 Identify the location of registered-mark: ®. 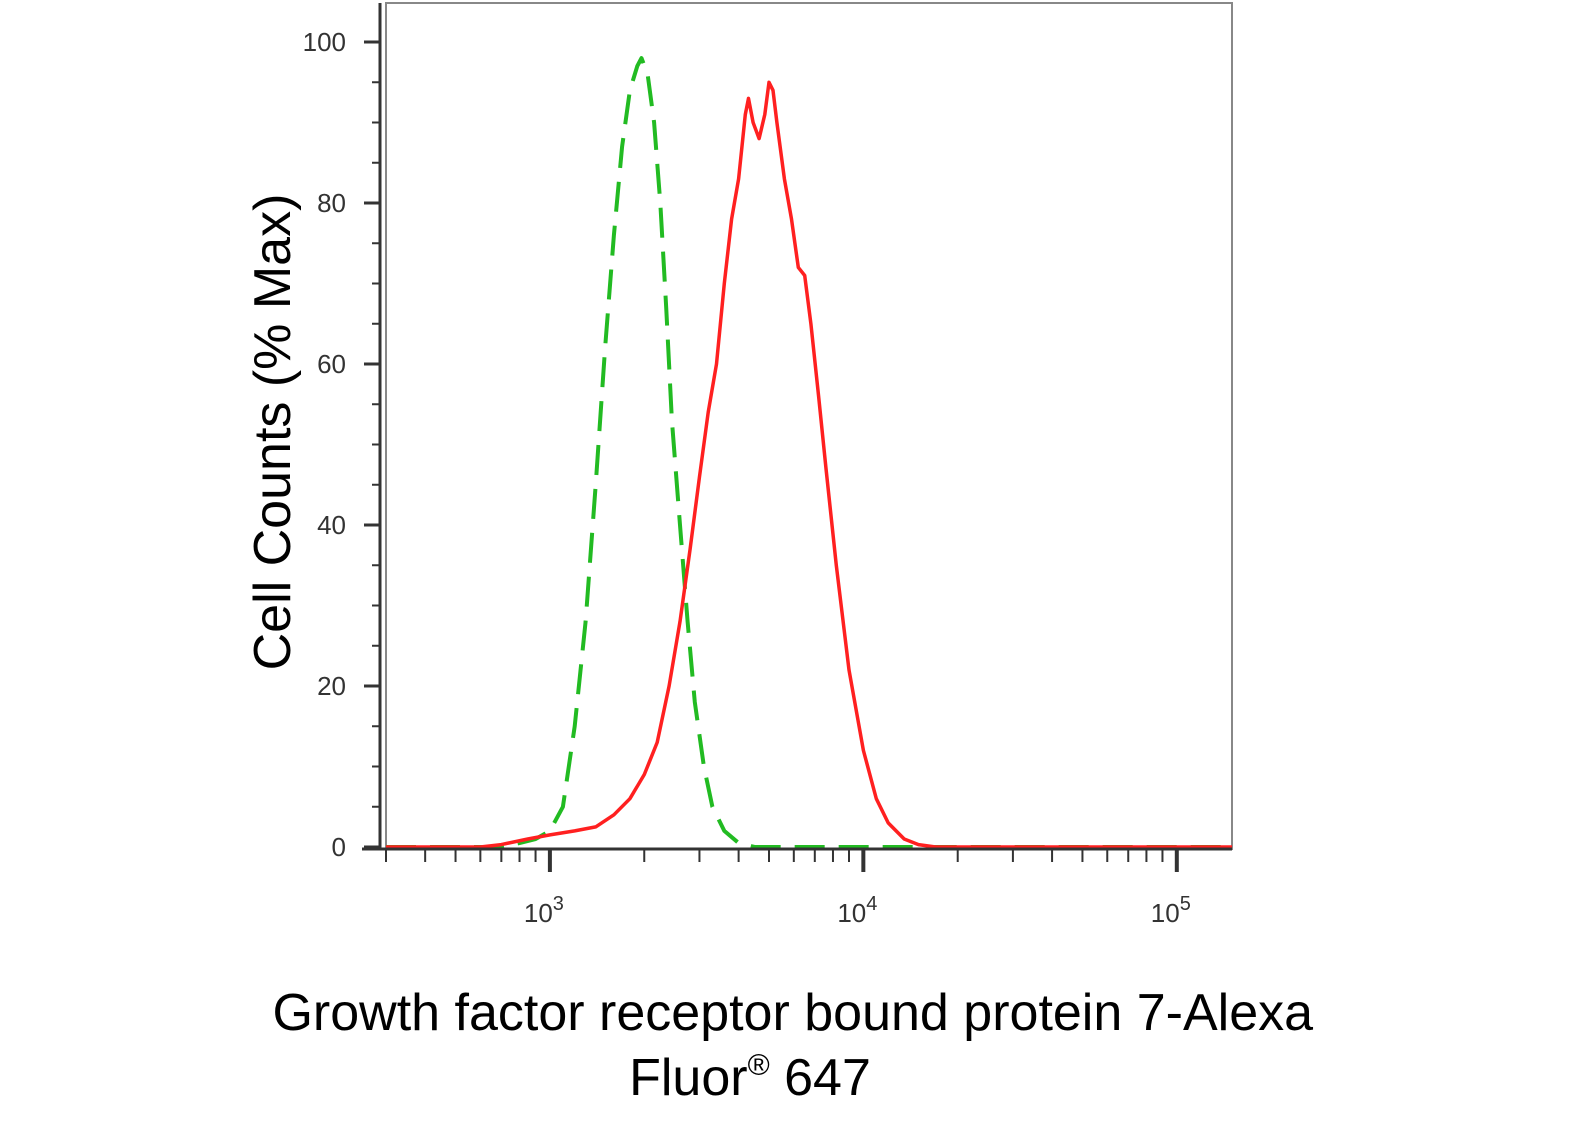
(759, 1065).